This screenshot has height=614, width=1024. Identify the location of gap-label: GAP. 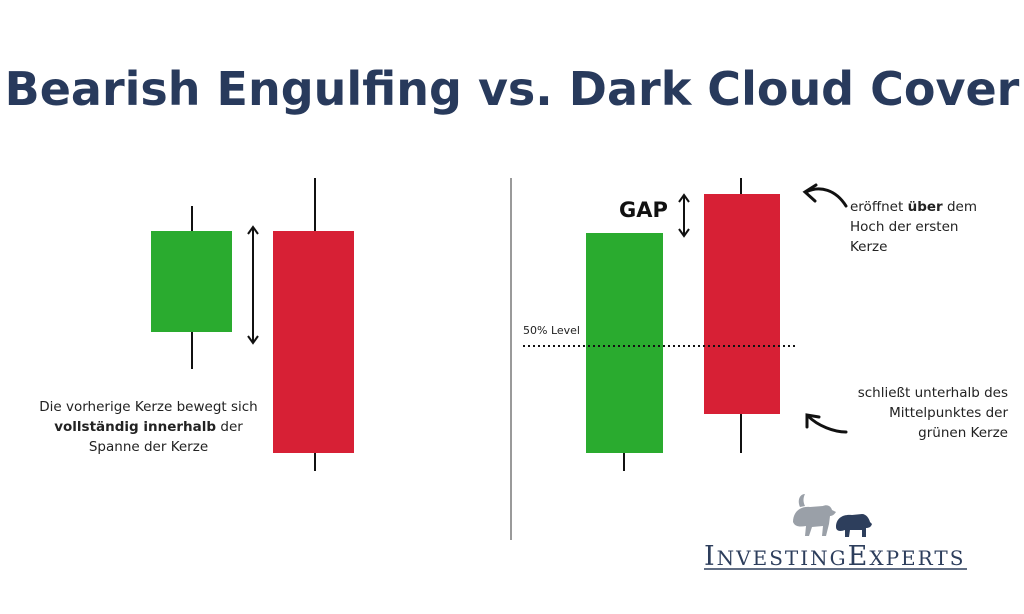
(643, 210).